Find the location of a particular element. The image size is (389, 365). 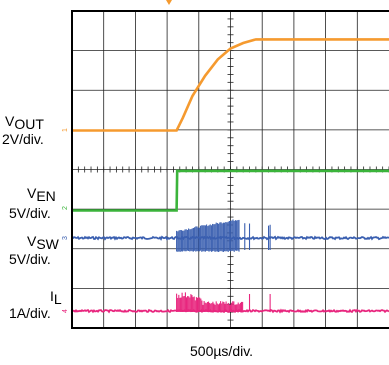

vsw-label-sub: SW is located at coordinates (47, 244).